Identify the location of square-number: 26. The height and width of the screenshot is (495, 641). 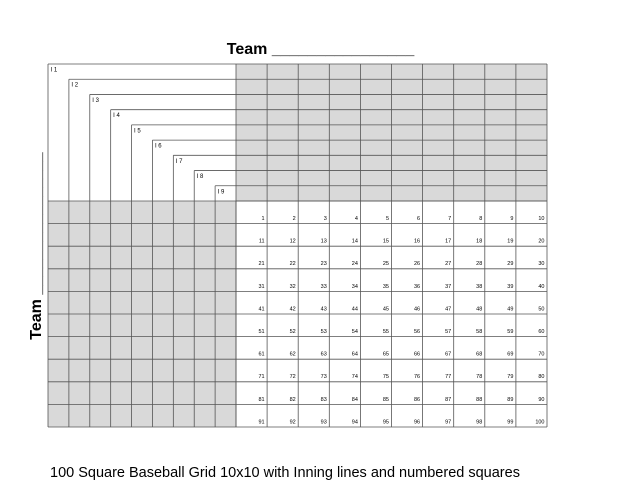
(417, 264).